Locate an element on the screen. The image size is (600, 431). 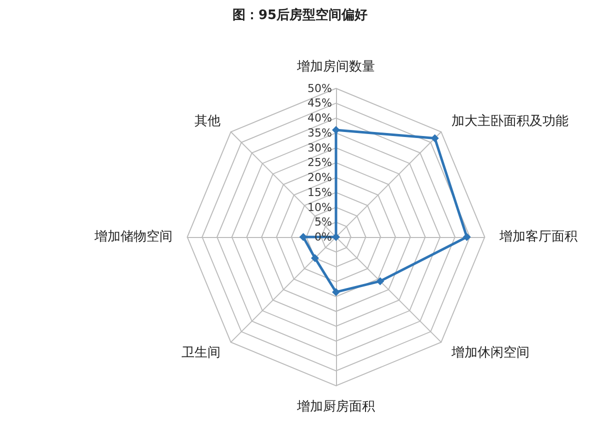
y-tick-label: 30% is located at coordinates (320, 147).